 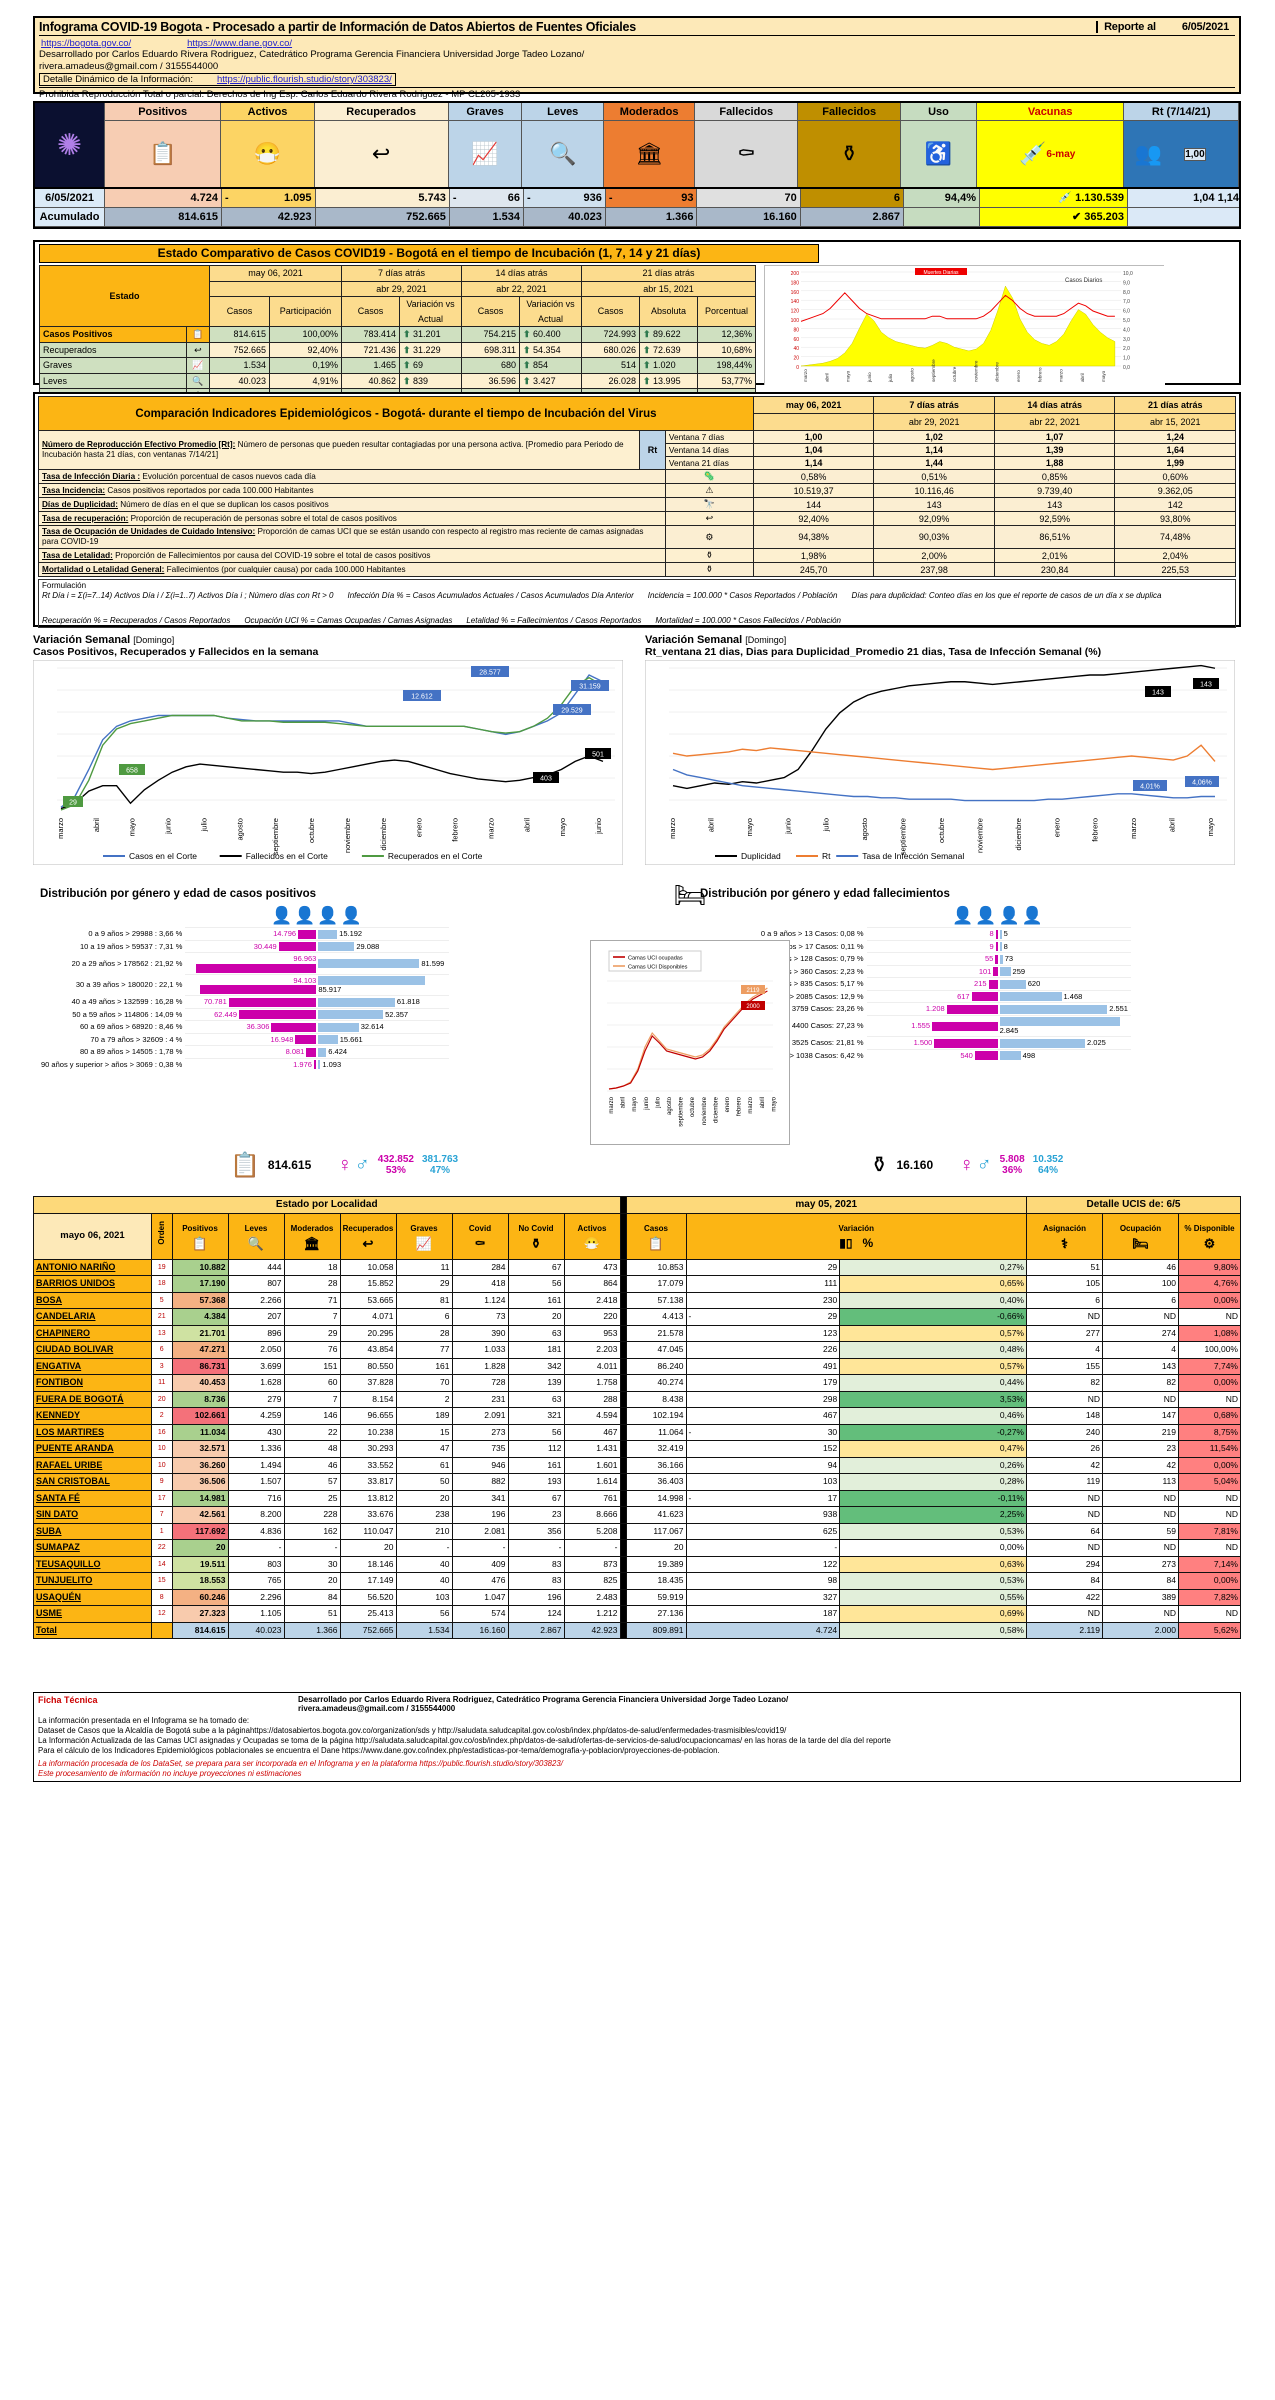 I want to click on localidad-positivos: 57.368, so click(x=200, y=1300).